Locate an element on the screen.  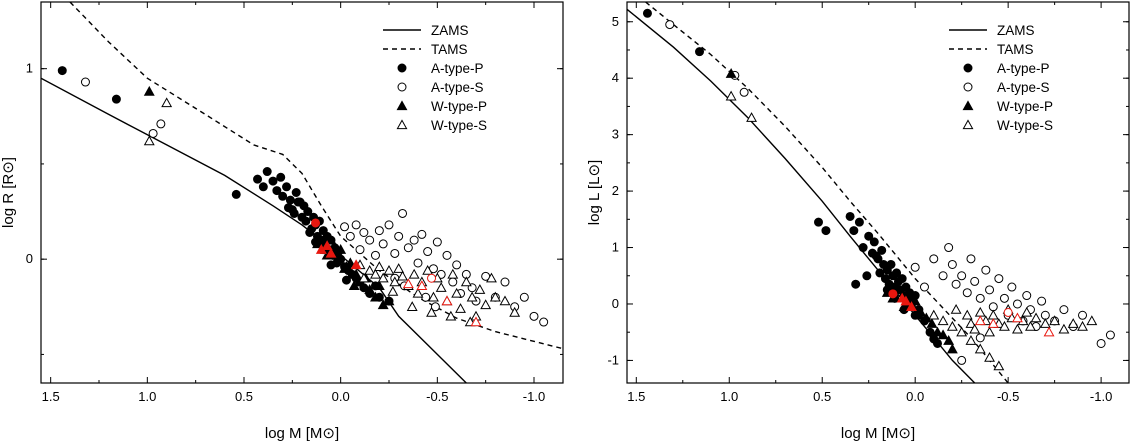
legend-label-a-type-s: A-type-S is located at coordinates (457, 87).